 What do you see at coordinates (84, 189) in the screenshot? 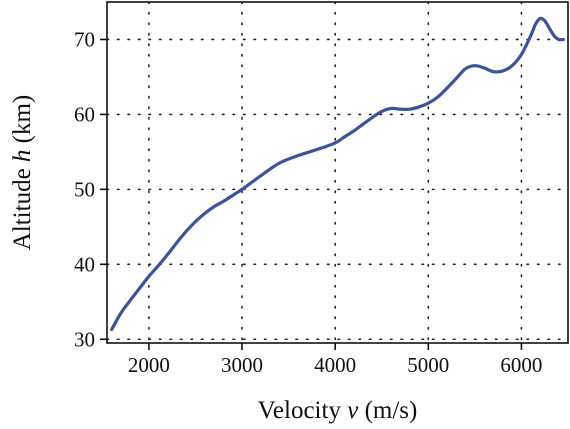
I see `y-tick-label: 50` at bounding box center [84, 189].